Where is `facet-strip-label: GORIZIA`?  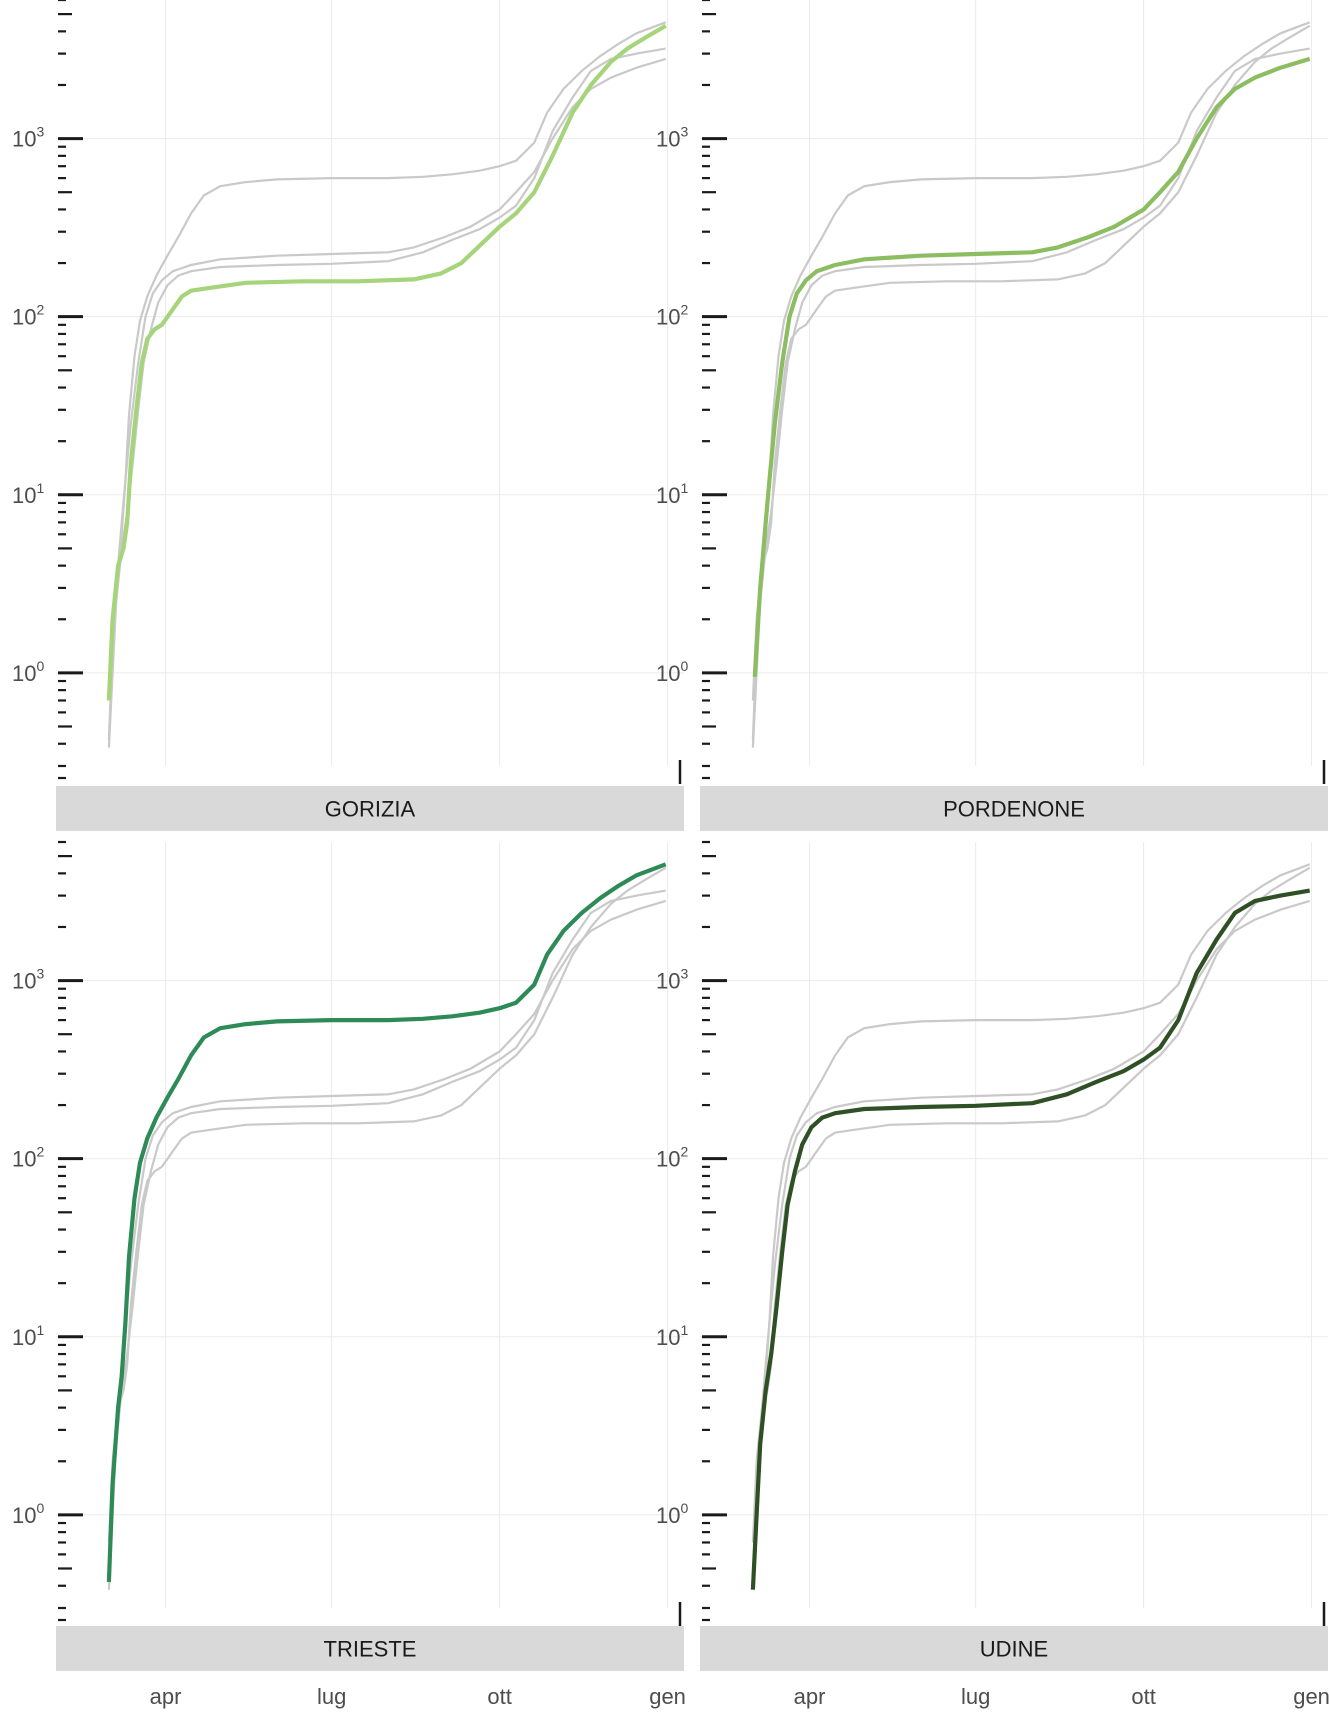 facet-strip-label: GORIZIA is located at coordinates (370, 809).